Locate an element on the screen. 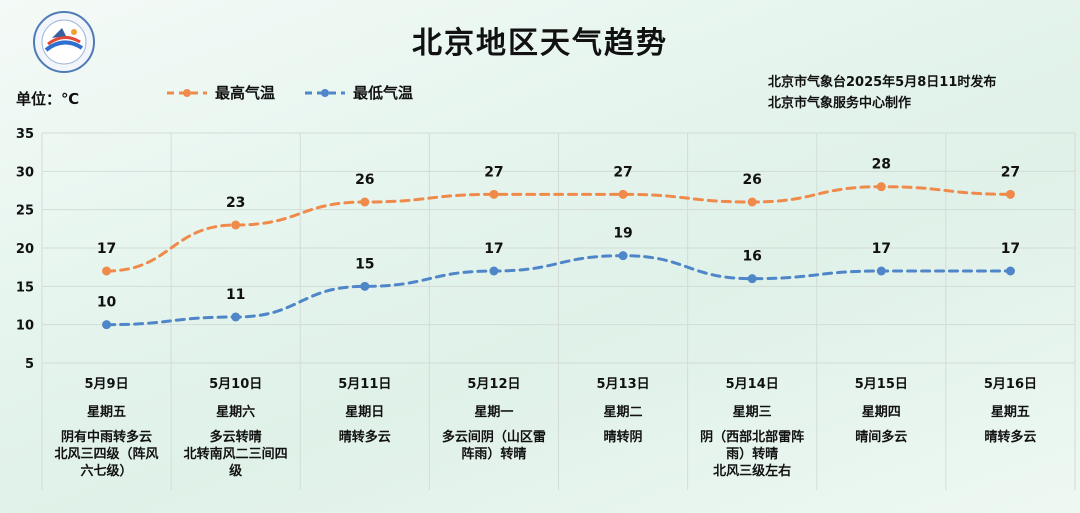 This screenshot has width=1080, height=513. forecast-day: 5月11日星期日晴转多云 is located at coordinates (365, 430).